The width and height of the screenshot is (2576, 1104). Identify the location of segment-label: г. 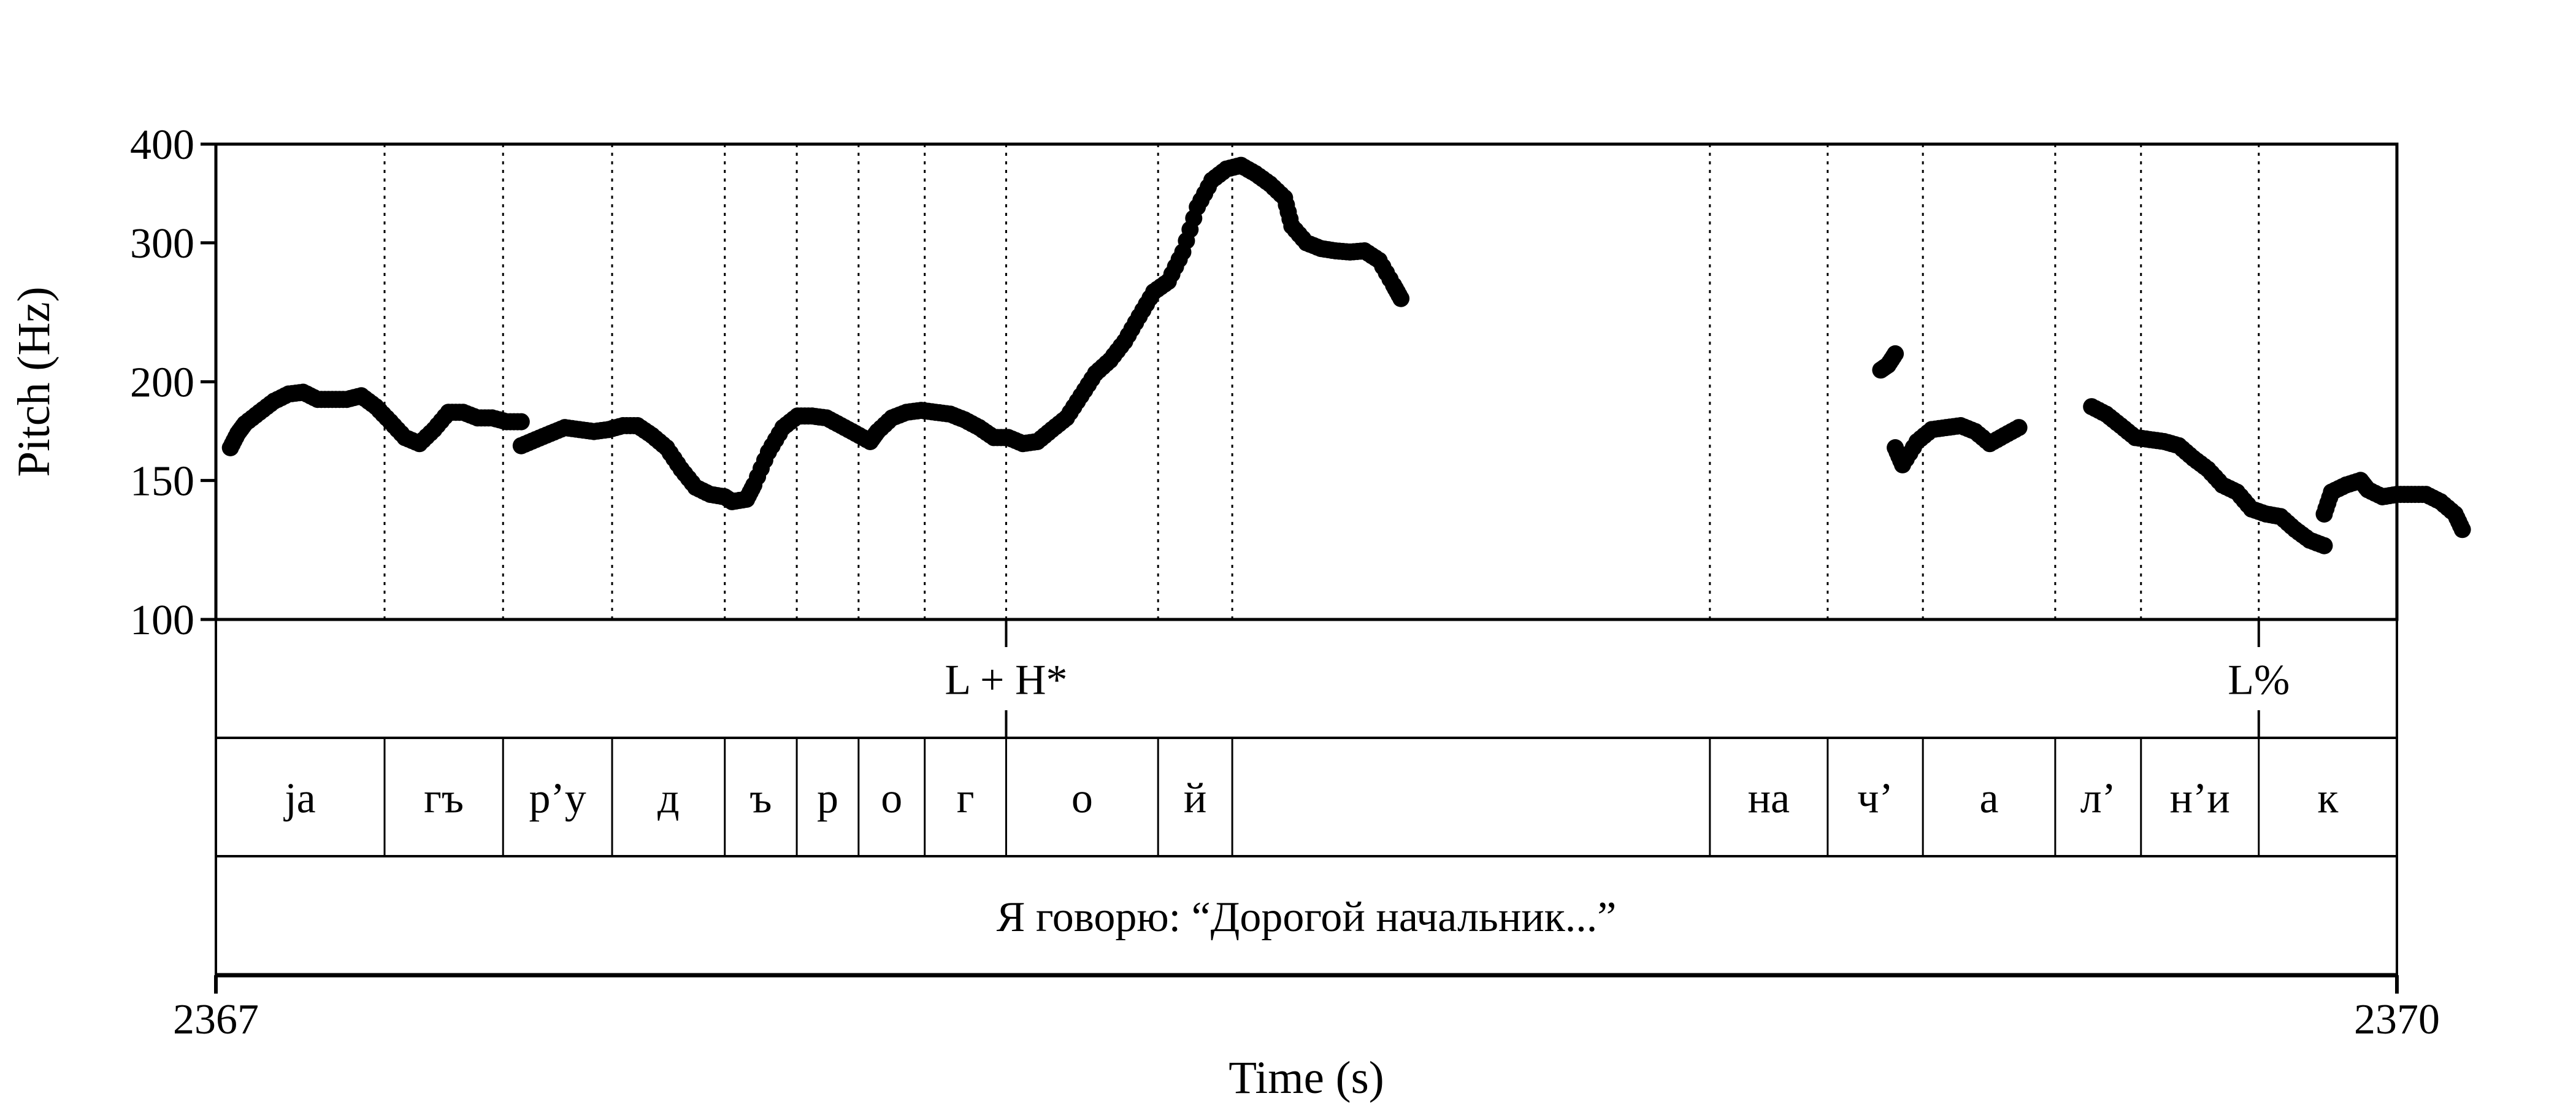
(966, 798).